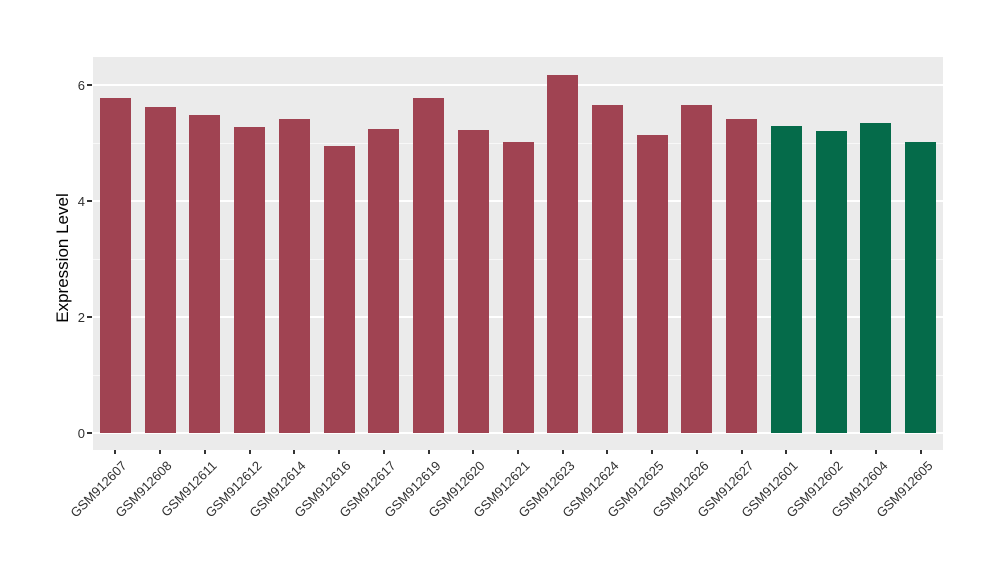 This screenshot has height=580, width=1000. What do you see at coordinates (384, 281) in the screenshot?
I see `bar-GSM912617` at bounding box center [384, 281].